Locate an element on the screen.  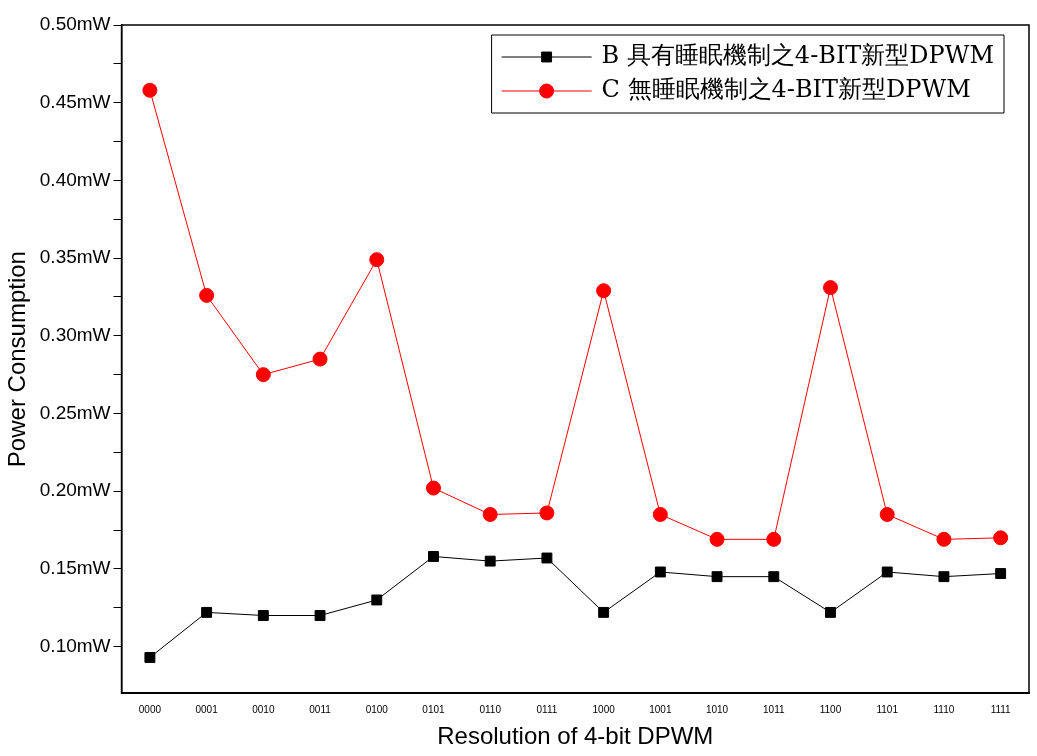
legend-label: B 具有睡眠機制之4-BIT新型DPWM is located at coordinates (797, 55).